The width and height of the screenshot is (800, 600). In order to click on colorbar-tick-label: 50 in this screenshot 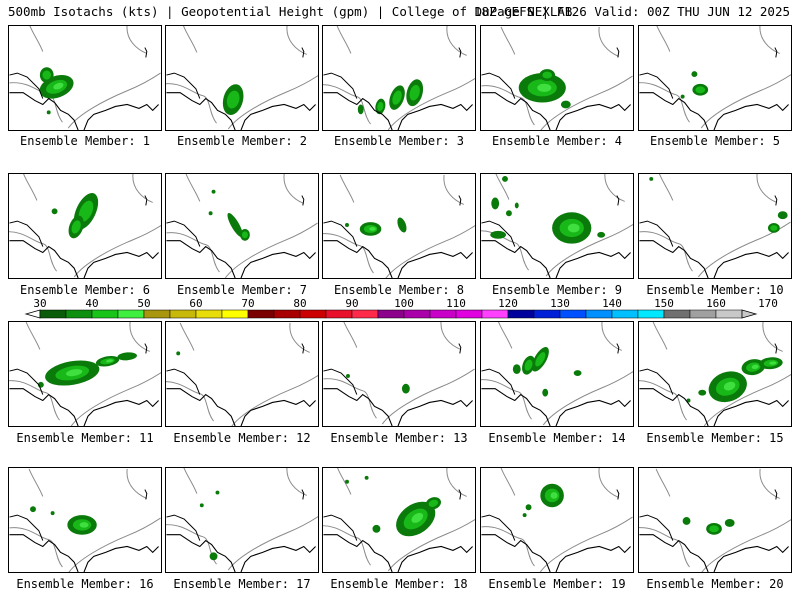, I will do `click(143, 303)`.